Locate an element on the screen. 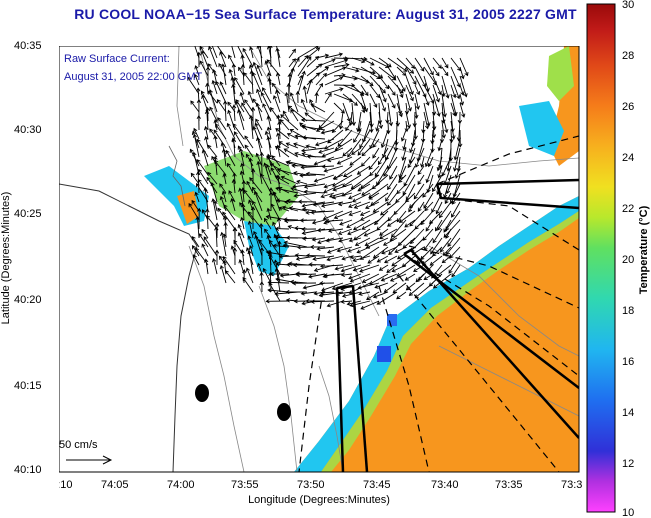 Image resolution: width=651 pixels, height=518 pixels. x-axis-label: Longitude (Degrees:Minutes) is located at coordinates (319, 500).